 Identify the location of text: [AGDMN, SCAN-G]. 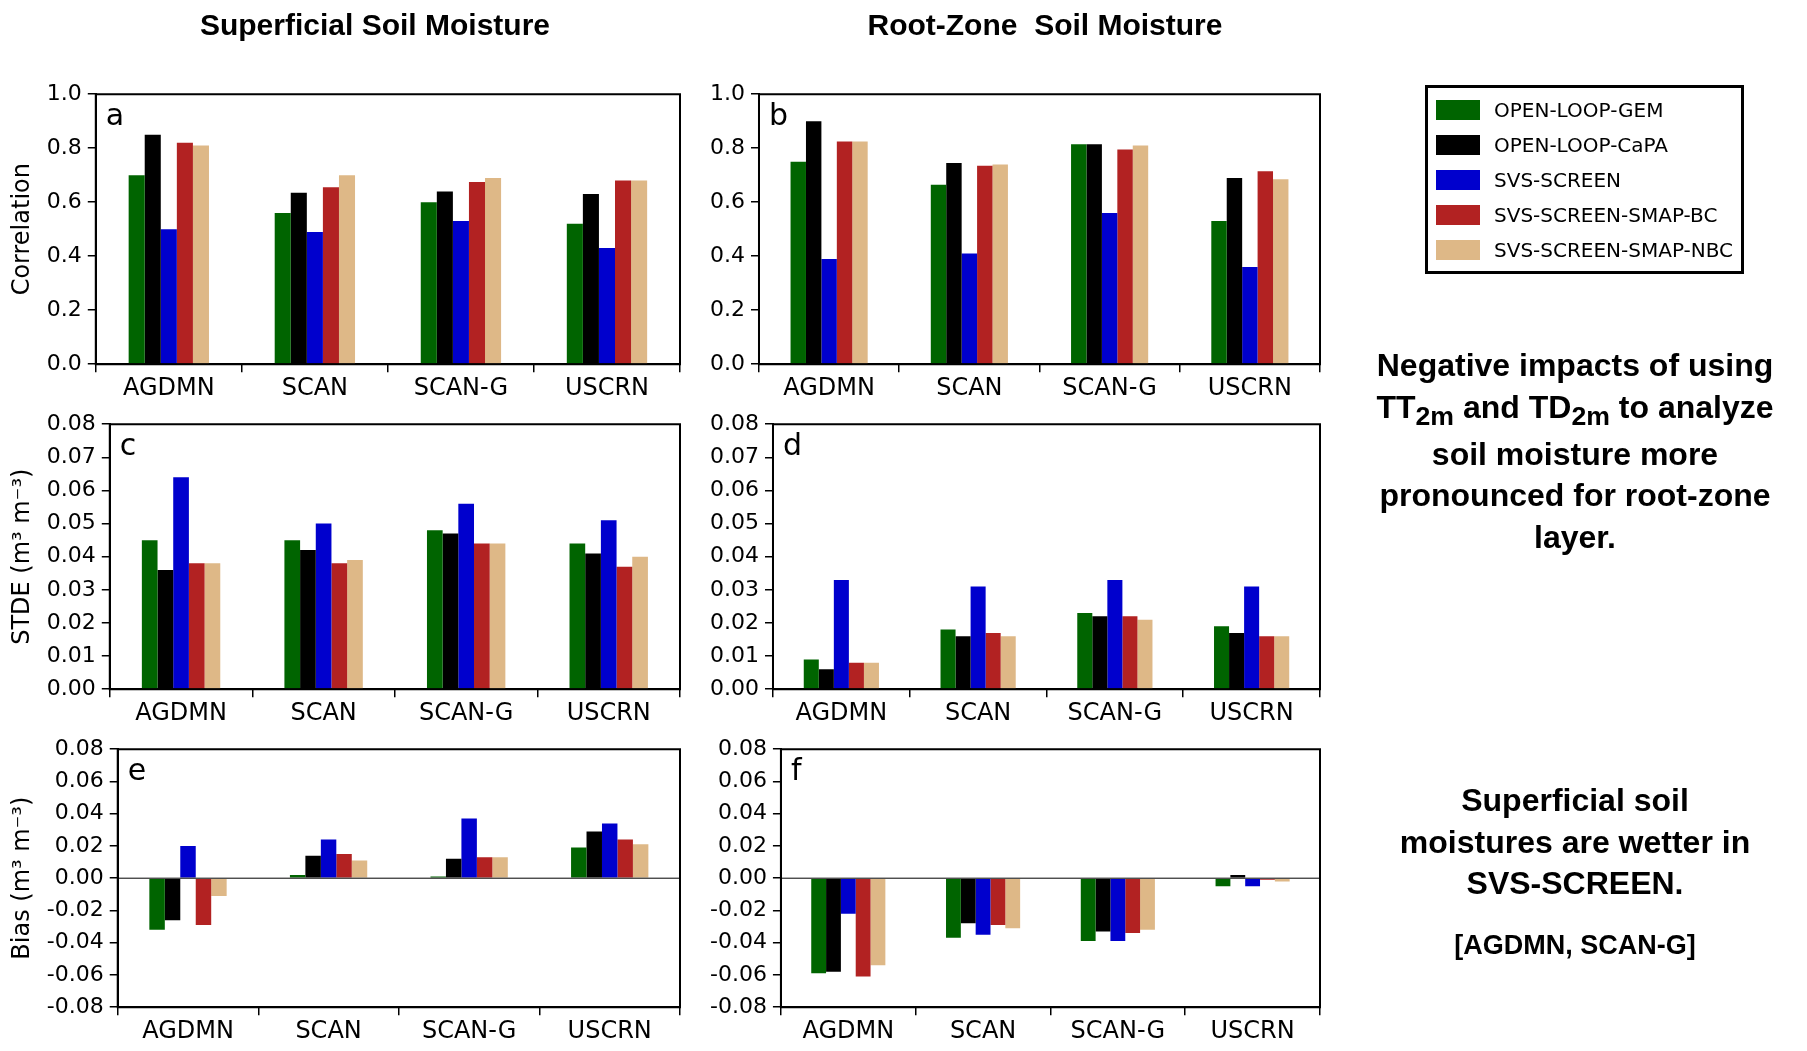
(1575, 945).